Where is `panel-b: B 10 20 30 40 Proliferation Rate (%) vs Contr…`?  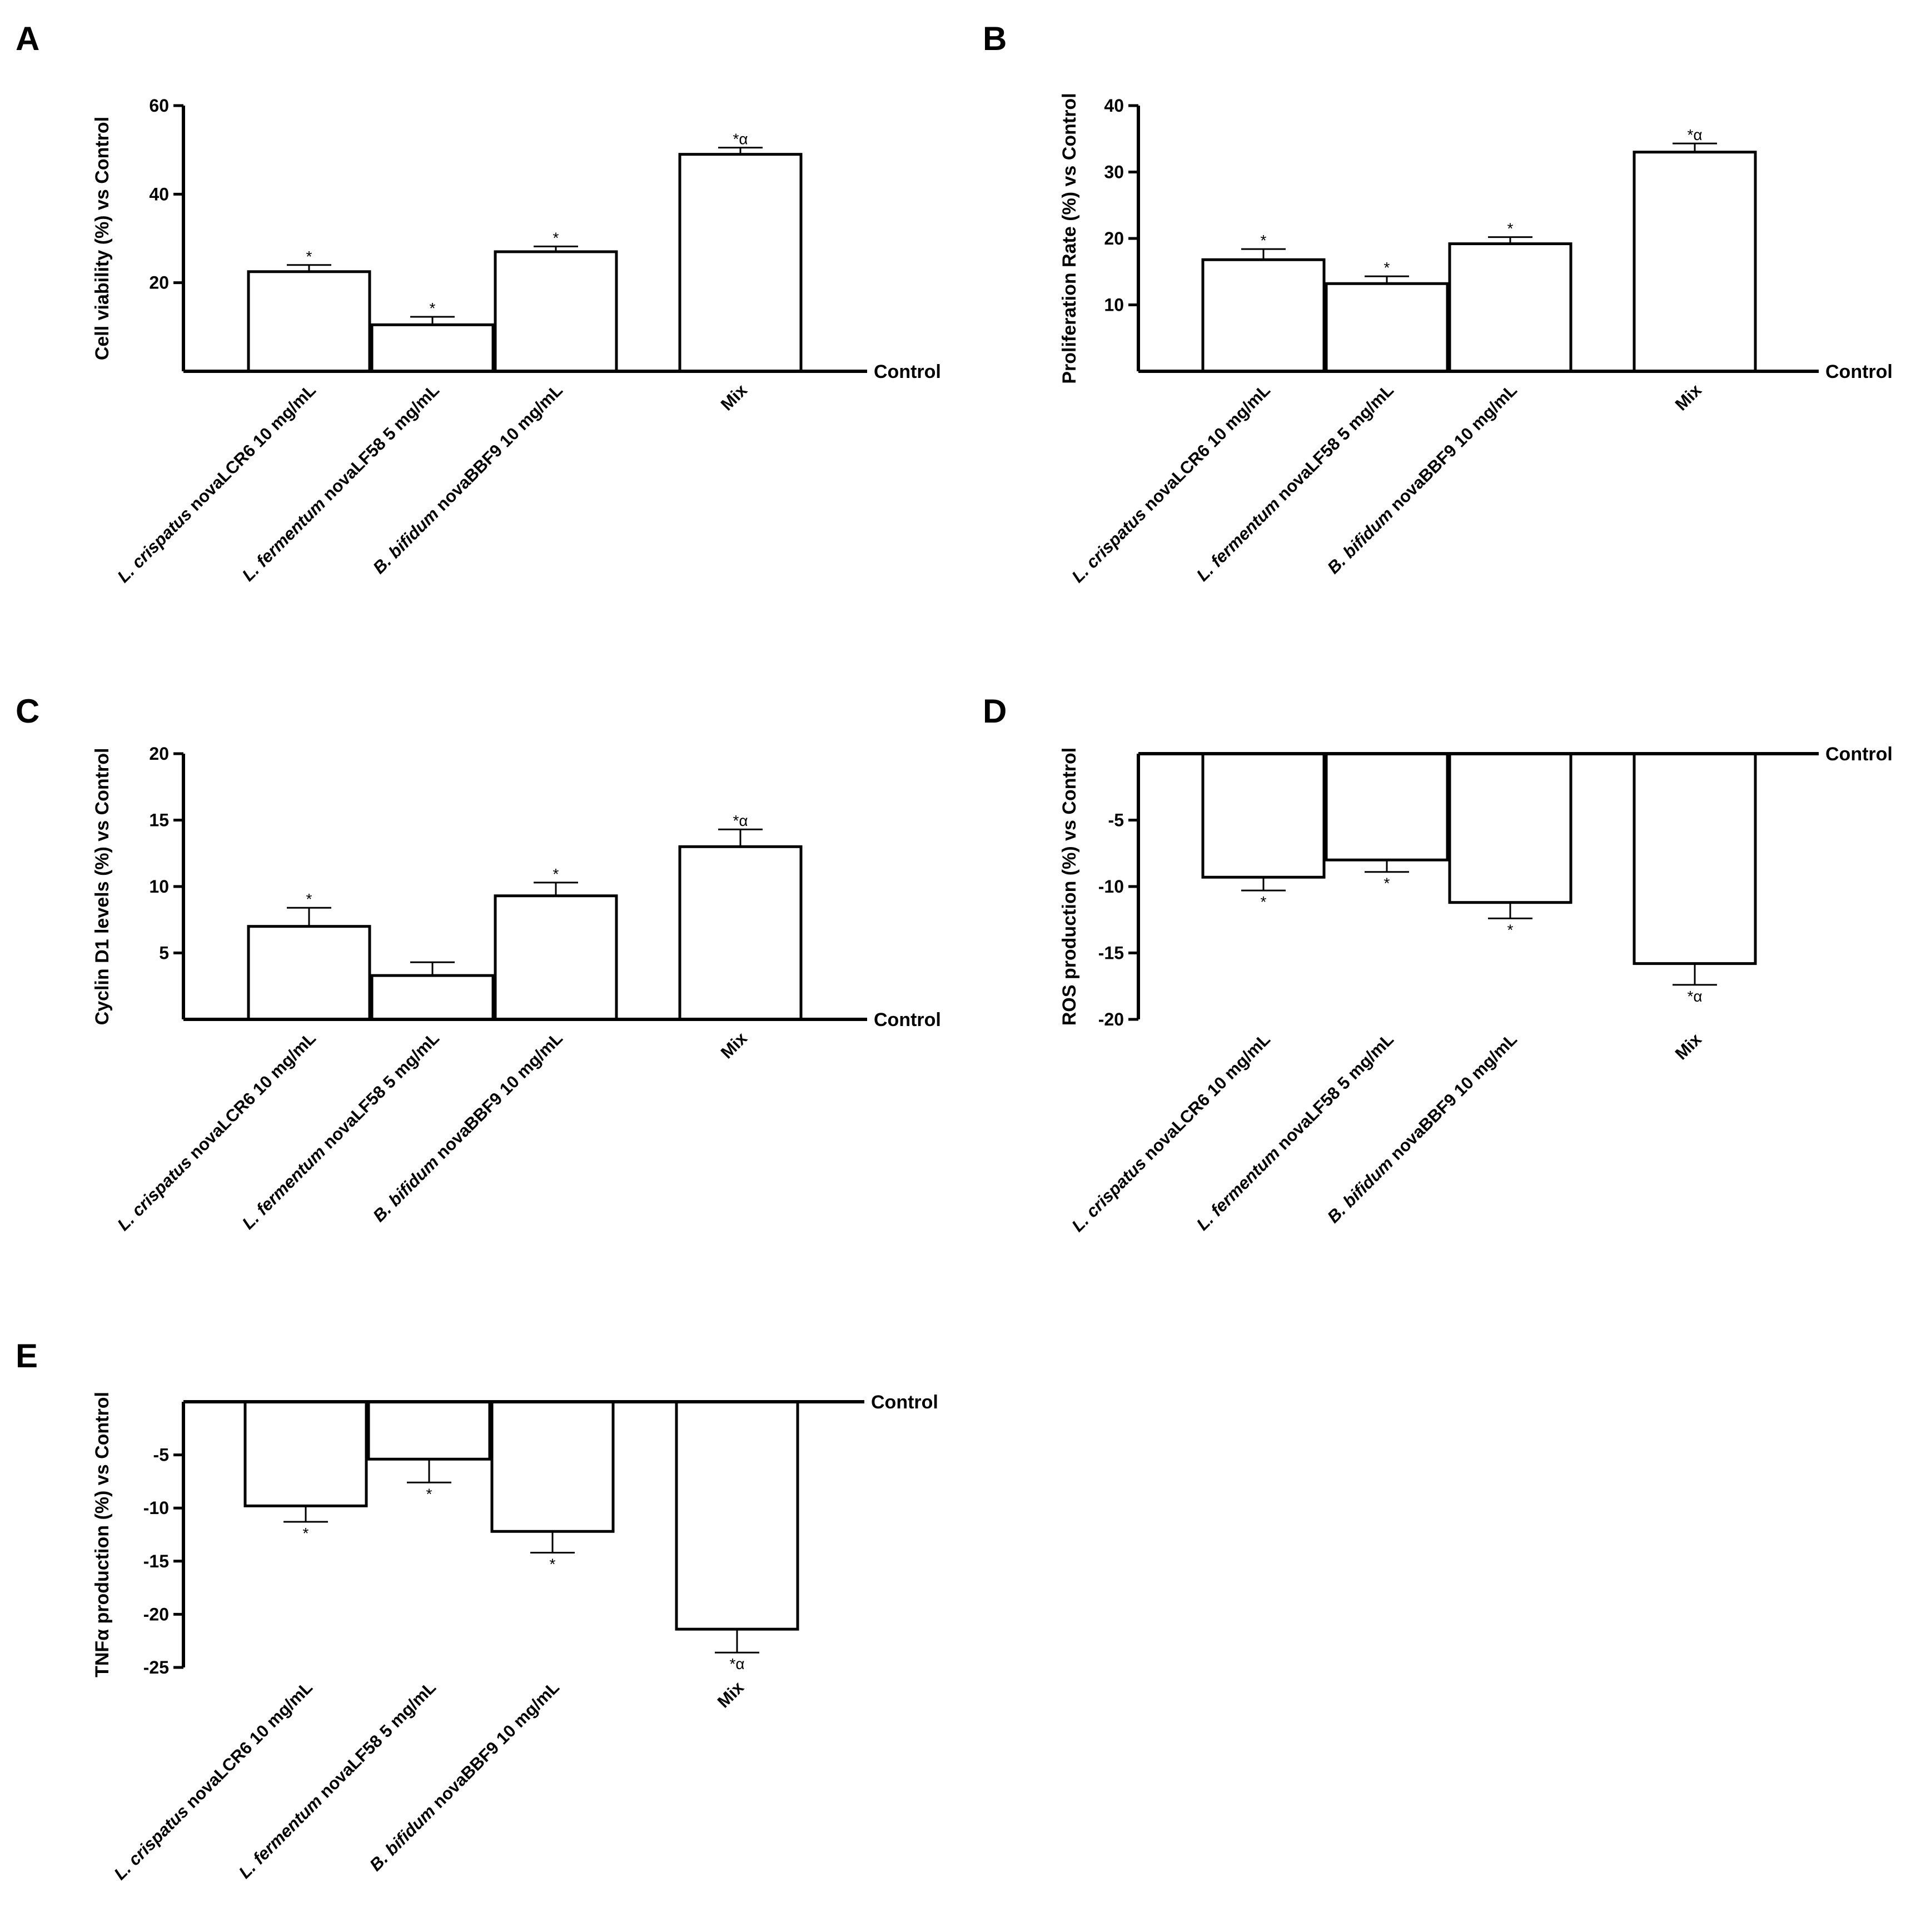
panel-b: B 10 20 30 40 Proliferation Rate (%) vs Contr… is located at coordinates (1438, 303).